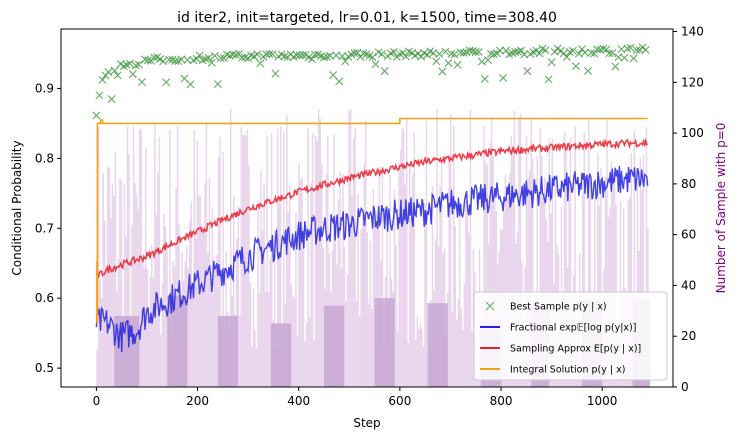  What do you see at coordinates (44, 298) in the screenshot?
I see `y-tick-label: 0.6` at bounding box center [44, 298].